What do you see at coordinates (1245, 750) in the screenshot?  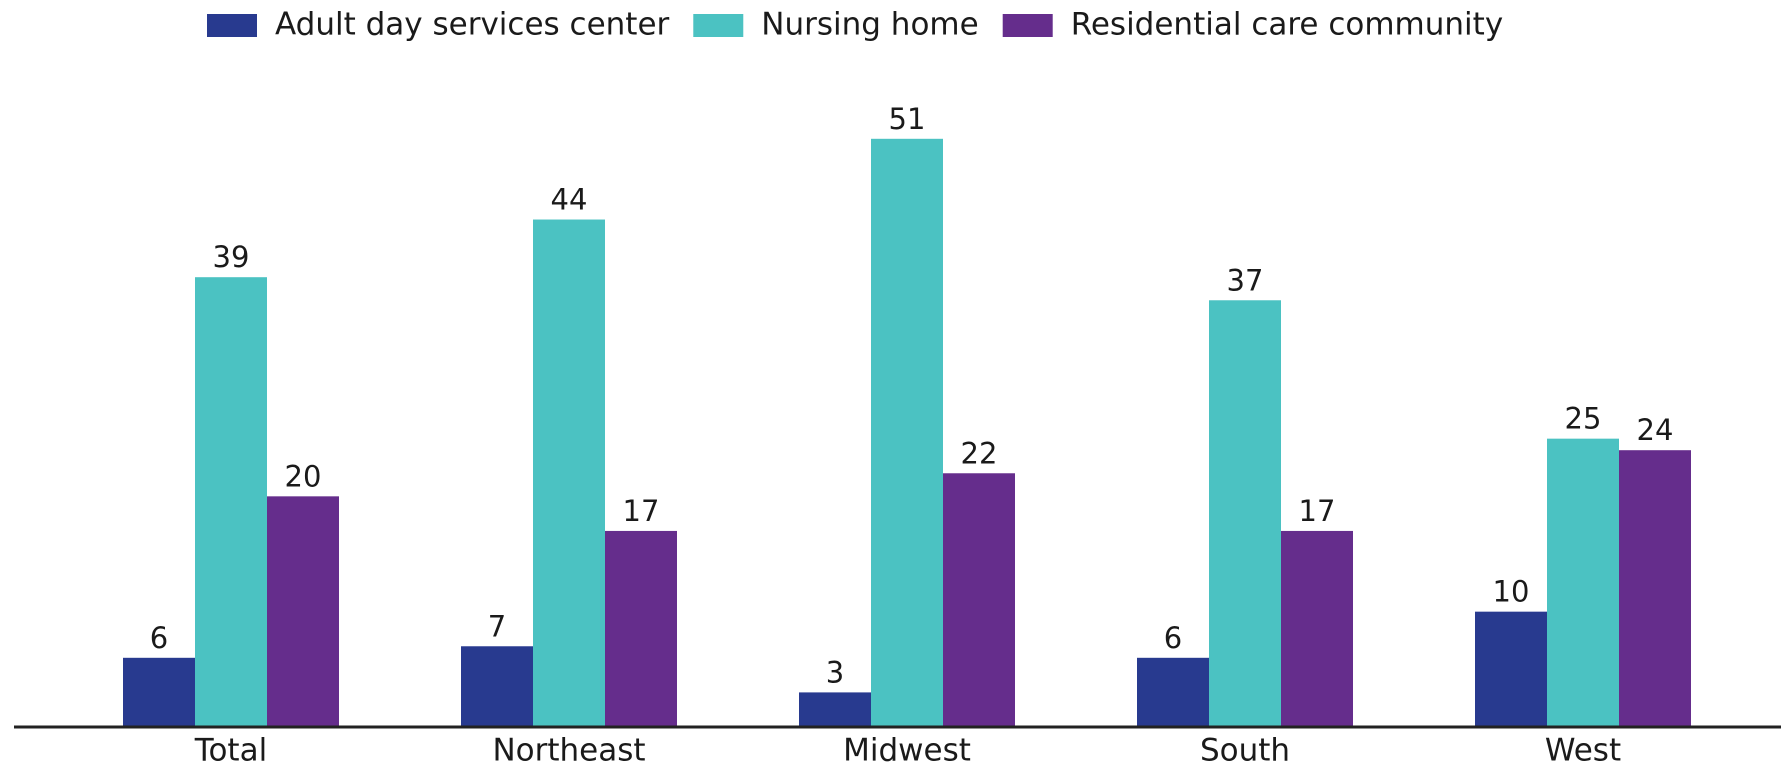 I see `x-tick-label: South` at bounding box center [1245, 750].